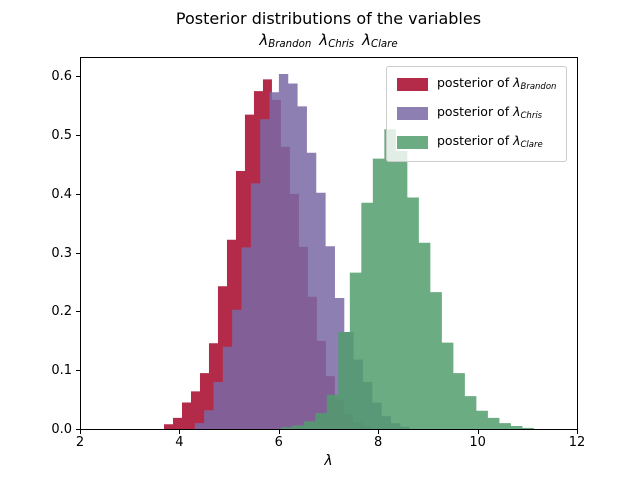  What do you see at coordinates (61, 312) in the screenshot?
I see `y-tick-label: 0.2` at bounding box center [61, 312].